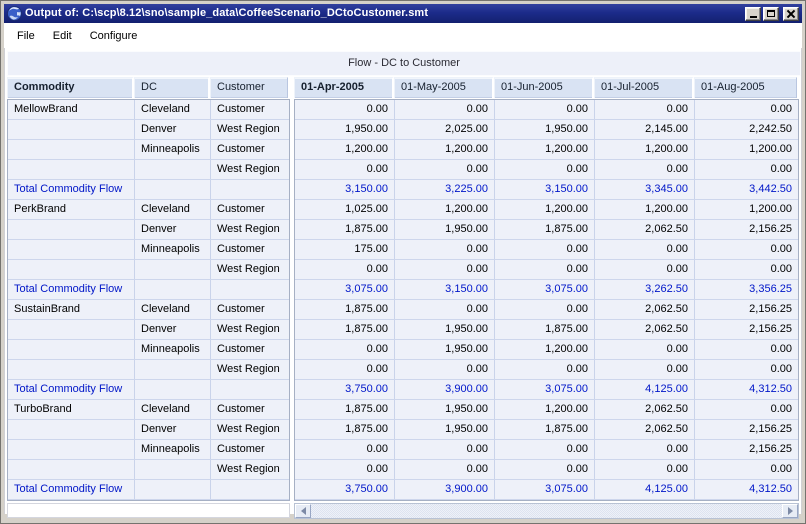 The image size is (806, 524). What do you see at coordinates (71, 209) in the screenshot?
I see `commodity-cell: PerkBrand` at bounding box center [71, 209].